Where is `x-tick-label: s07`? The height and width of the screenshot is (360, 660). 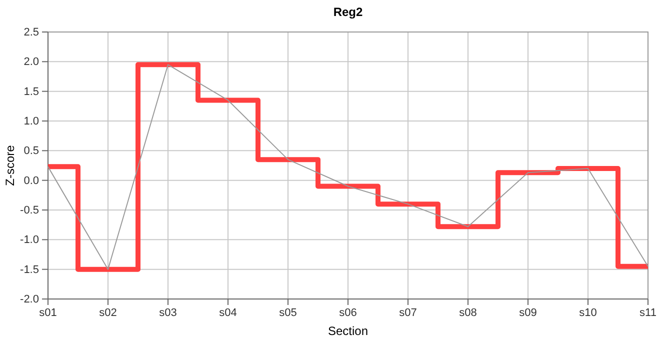 x-tick-label: s07 is located at coordinates (408, 312).